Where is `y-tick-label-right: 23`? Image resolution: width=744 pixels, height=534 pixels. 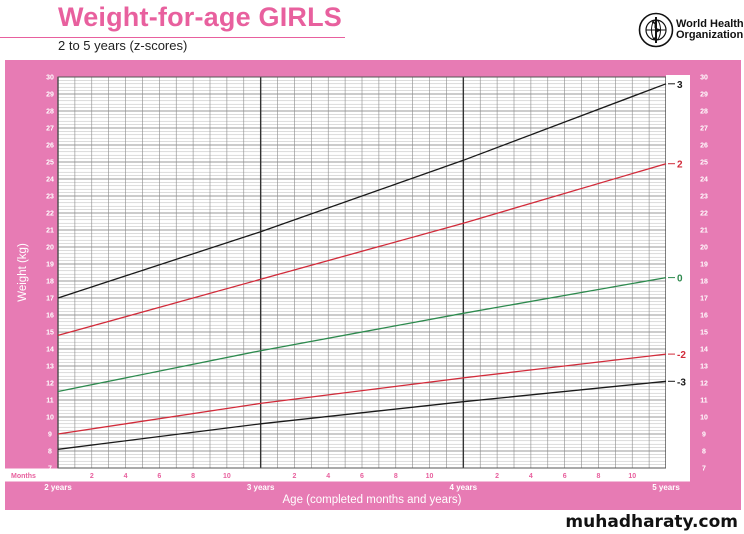
y-tick-label-right: 23 is located at coordinates (704, 197).